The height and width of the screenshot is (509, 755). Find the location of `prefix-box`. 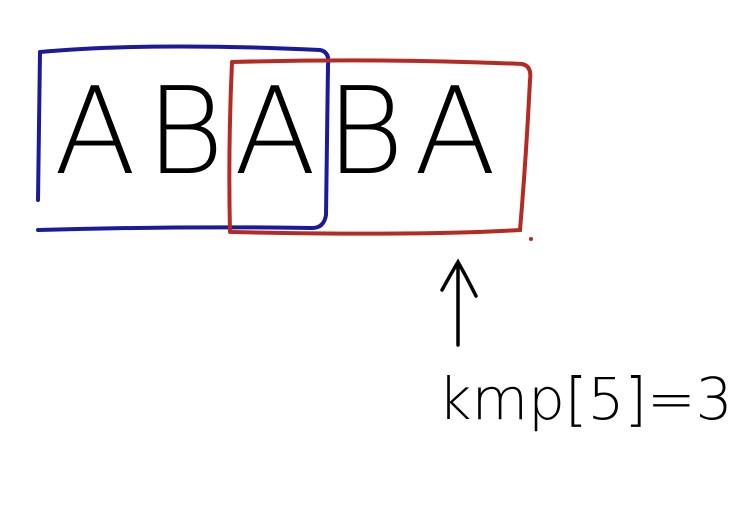

prefix-box is located at coordinates (183, 138).